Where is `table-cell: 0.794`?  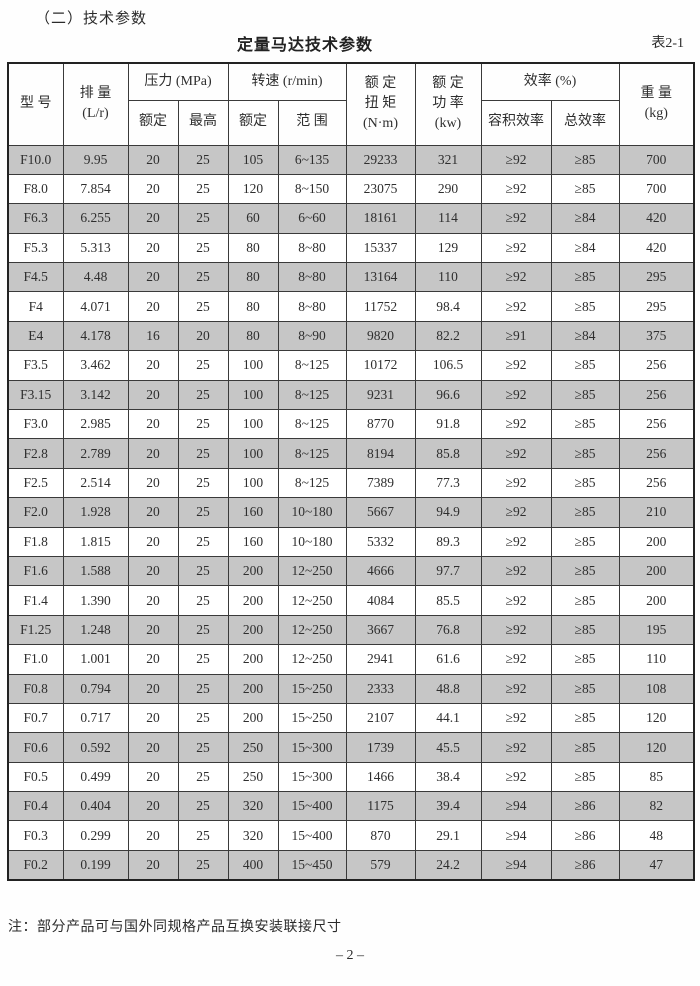
table-cell: 0.794 is located at coordinates (95, 688).